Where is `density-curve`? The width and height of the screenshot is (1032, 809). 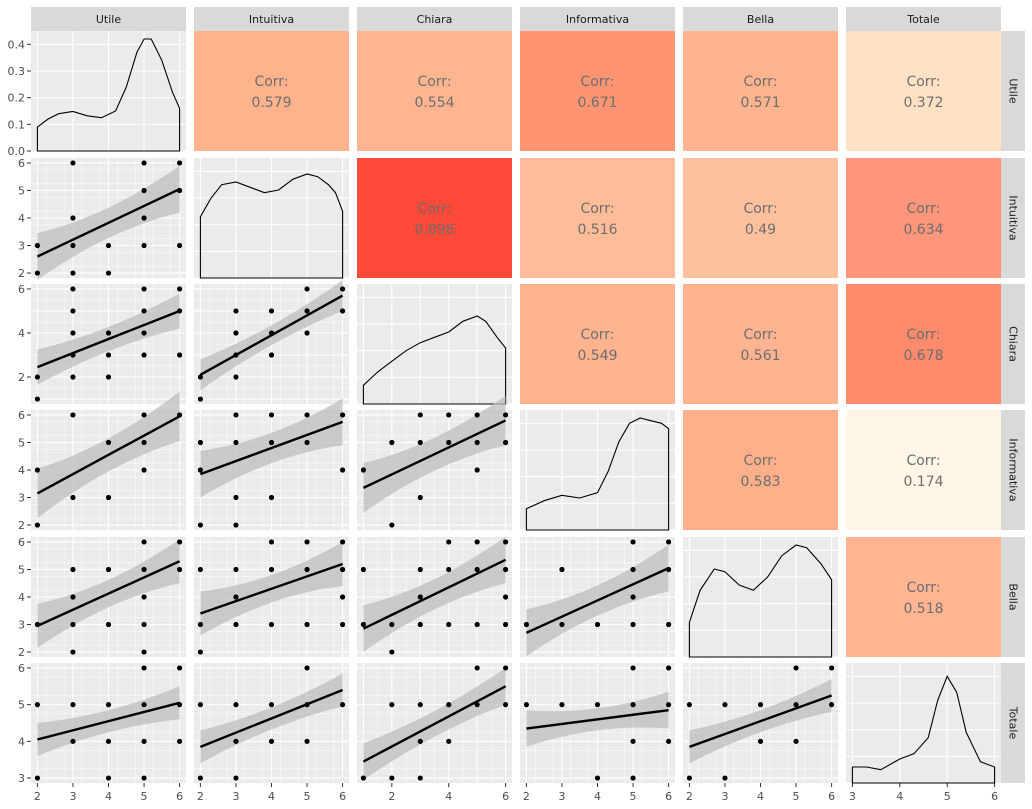
density-curve is located at coordinates (597, 474).